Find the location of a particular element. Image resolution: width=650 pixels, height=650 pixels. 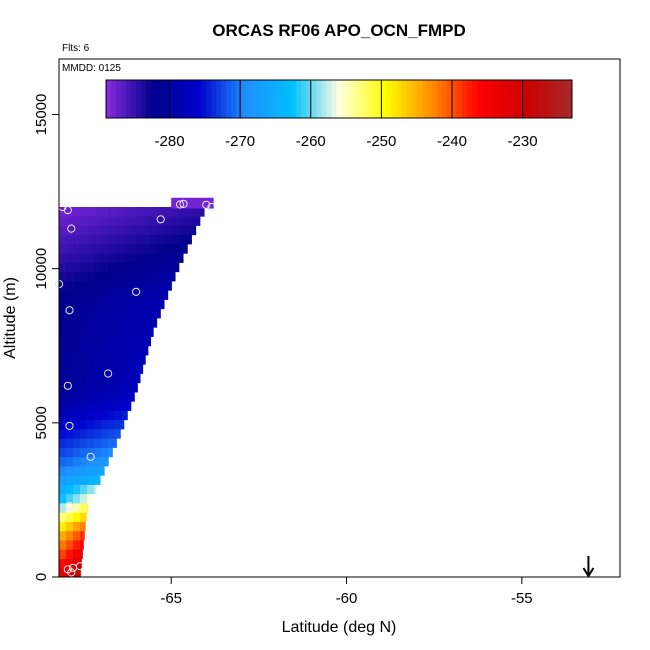

flight-point is located at coordinates (67, 210).